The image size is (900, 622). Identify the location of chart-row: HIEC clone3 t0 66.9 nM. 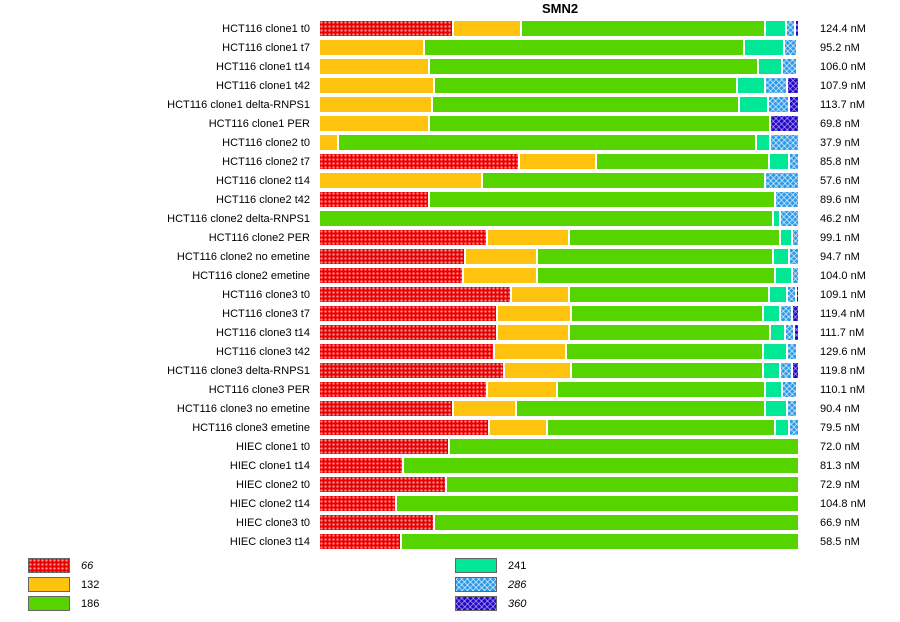
(450, 522).